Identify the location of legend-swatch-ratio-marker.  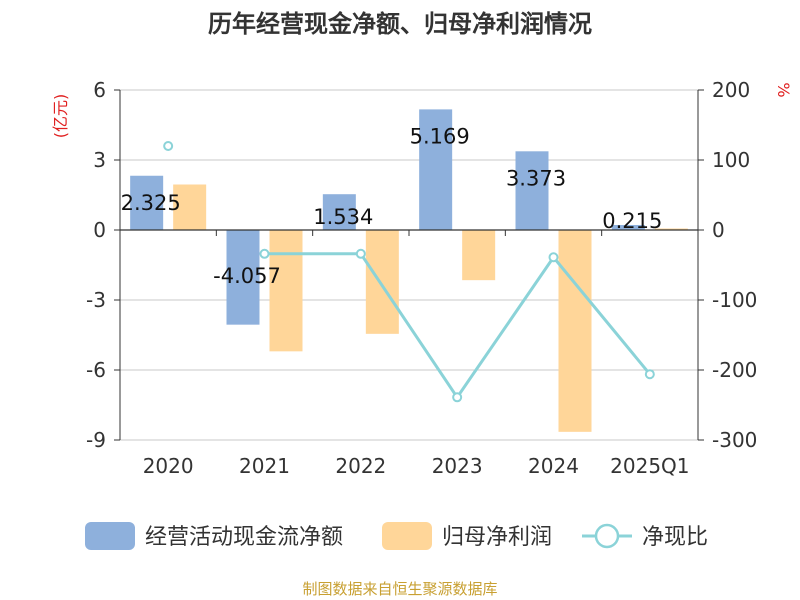
(607, 536).